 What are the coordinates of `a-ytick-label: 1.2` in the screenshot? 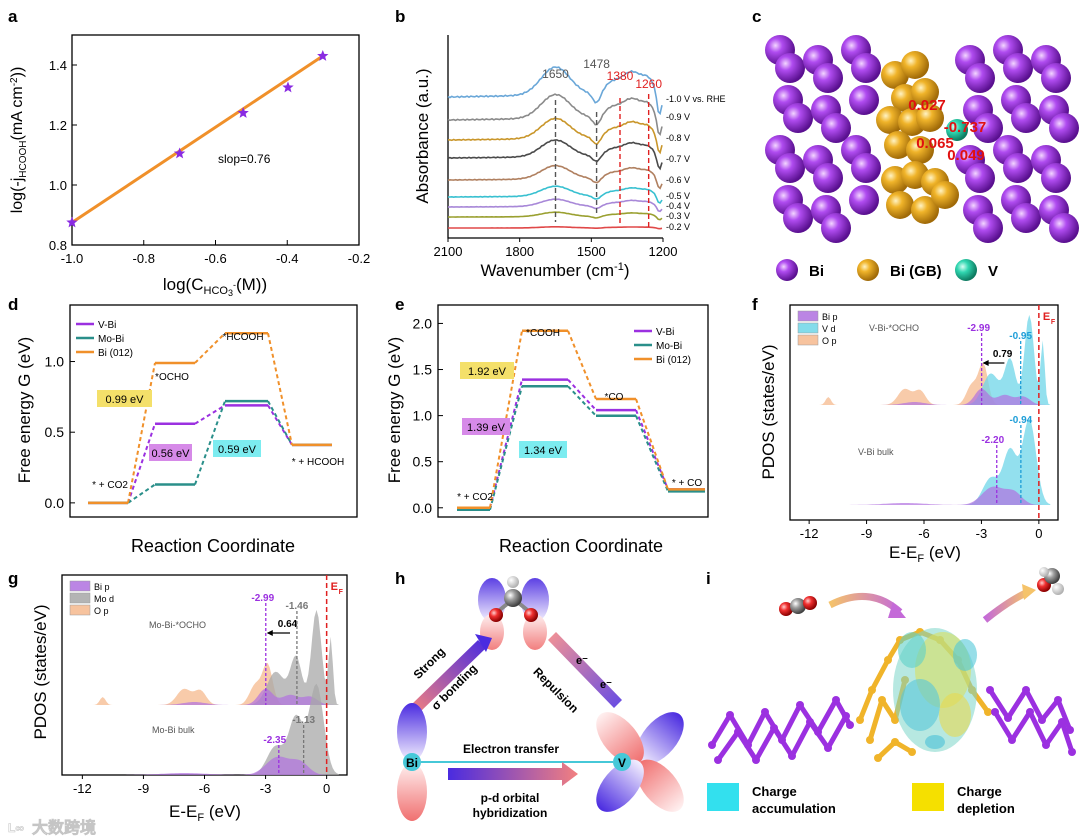 It's located at (58, 125).